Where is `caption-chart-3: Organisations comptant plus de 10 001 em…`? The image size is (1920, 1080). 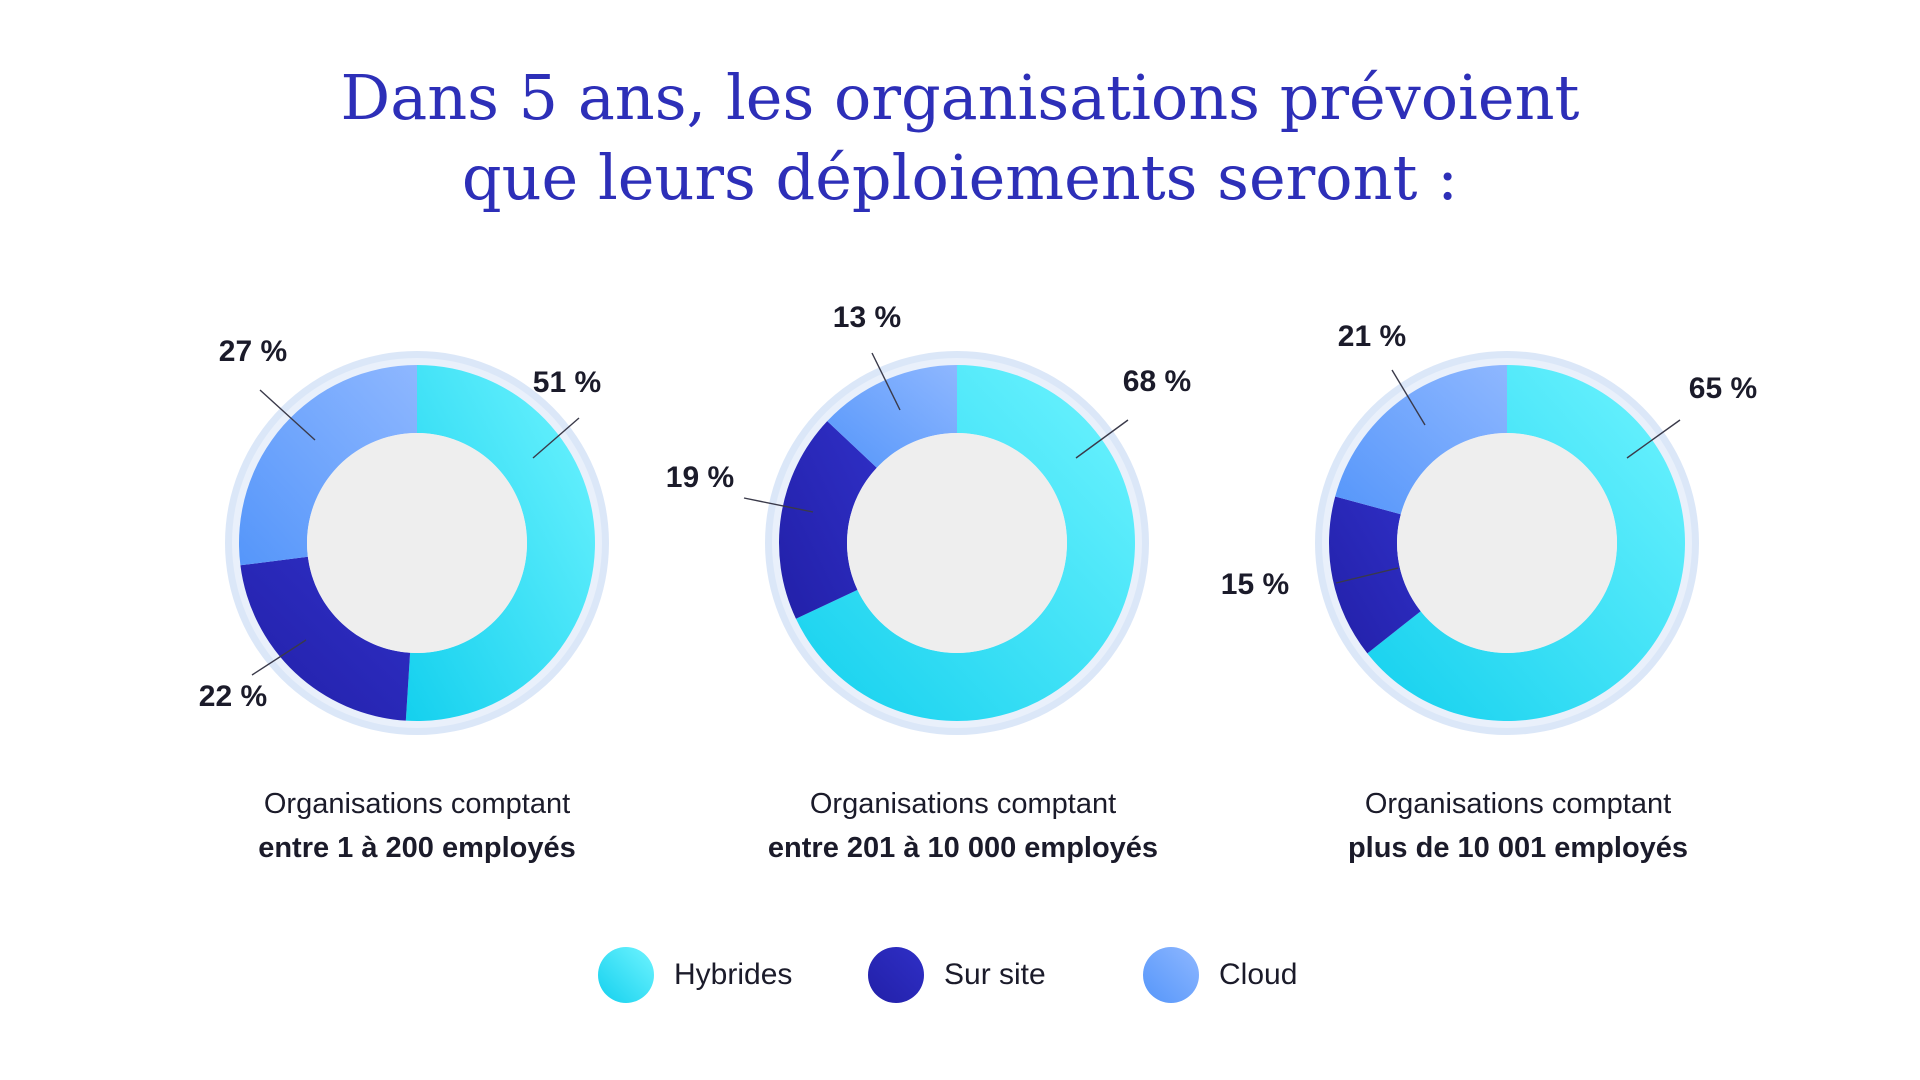
caption-chart-3: Organisations comptant plus de 10 001 em… is located at coordinates (1518, 826).